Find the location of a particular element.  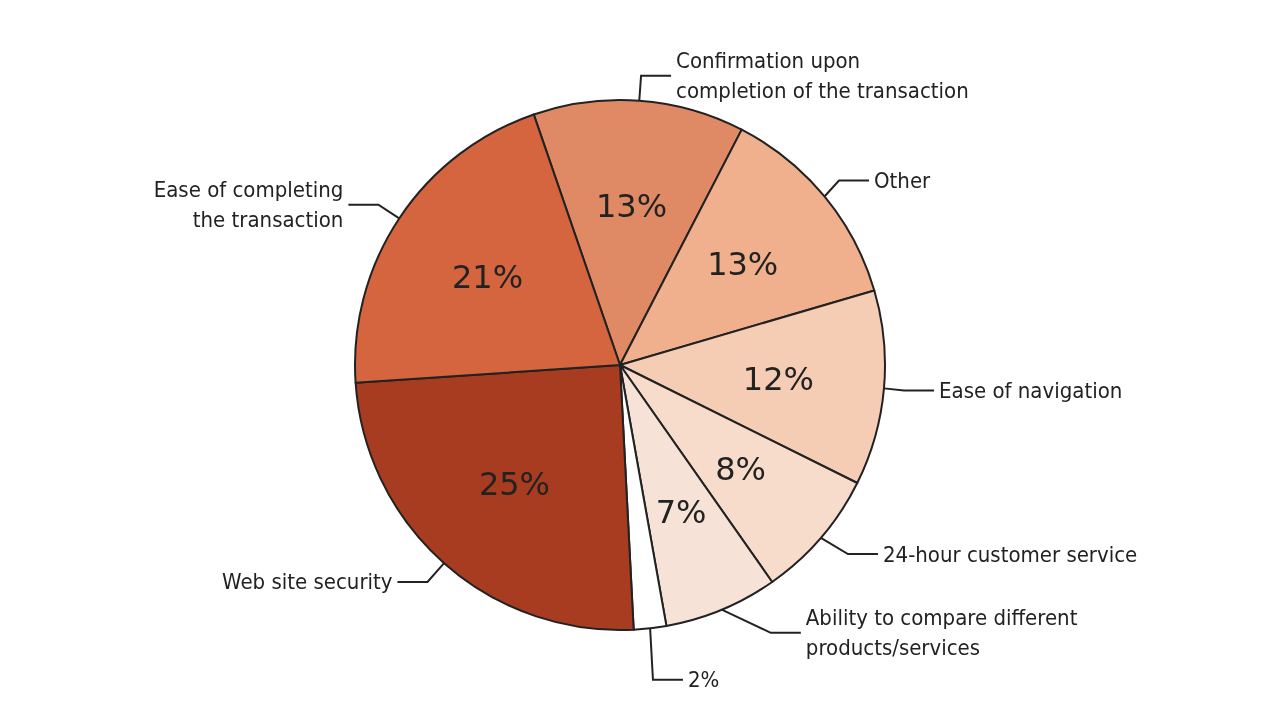

data-label: 21% is located at coordinates (487, 277).